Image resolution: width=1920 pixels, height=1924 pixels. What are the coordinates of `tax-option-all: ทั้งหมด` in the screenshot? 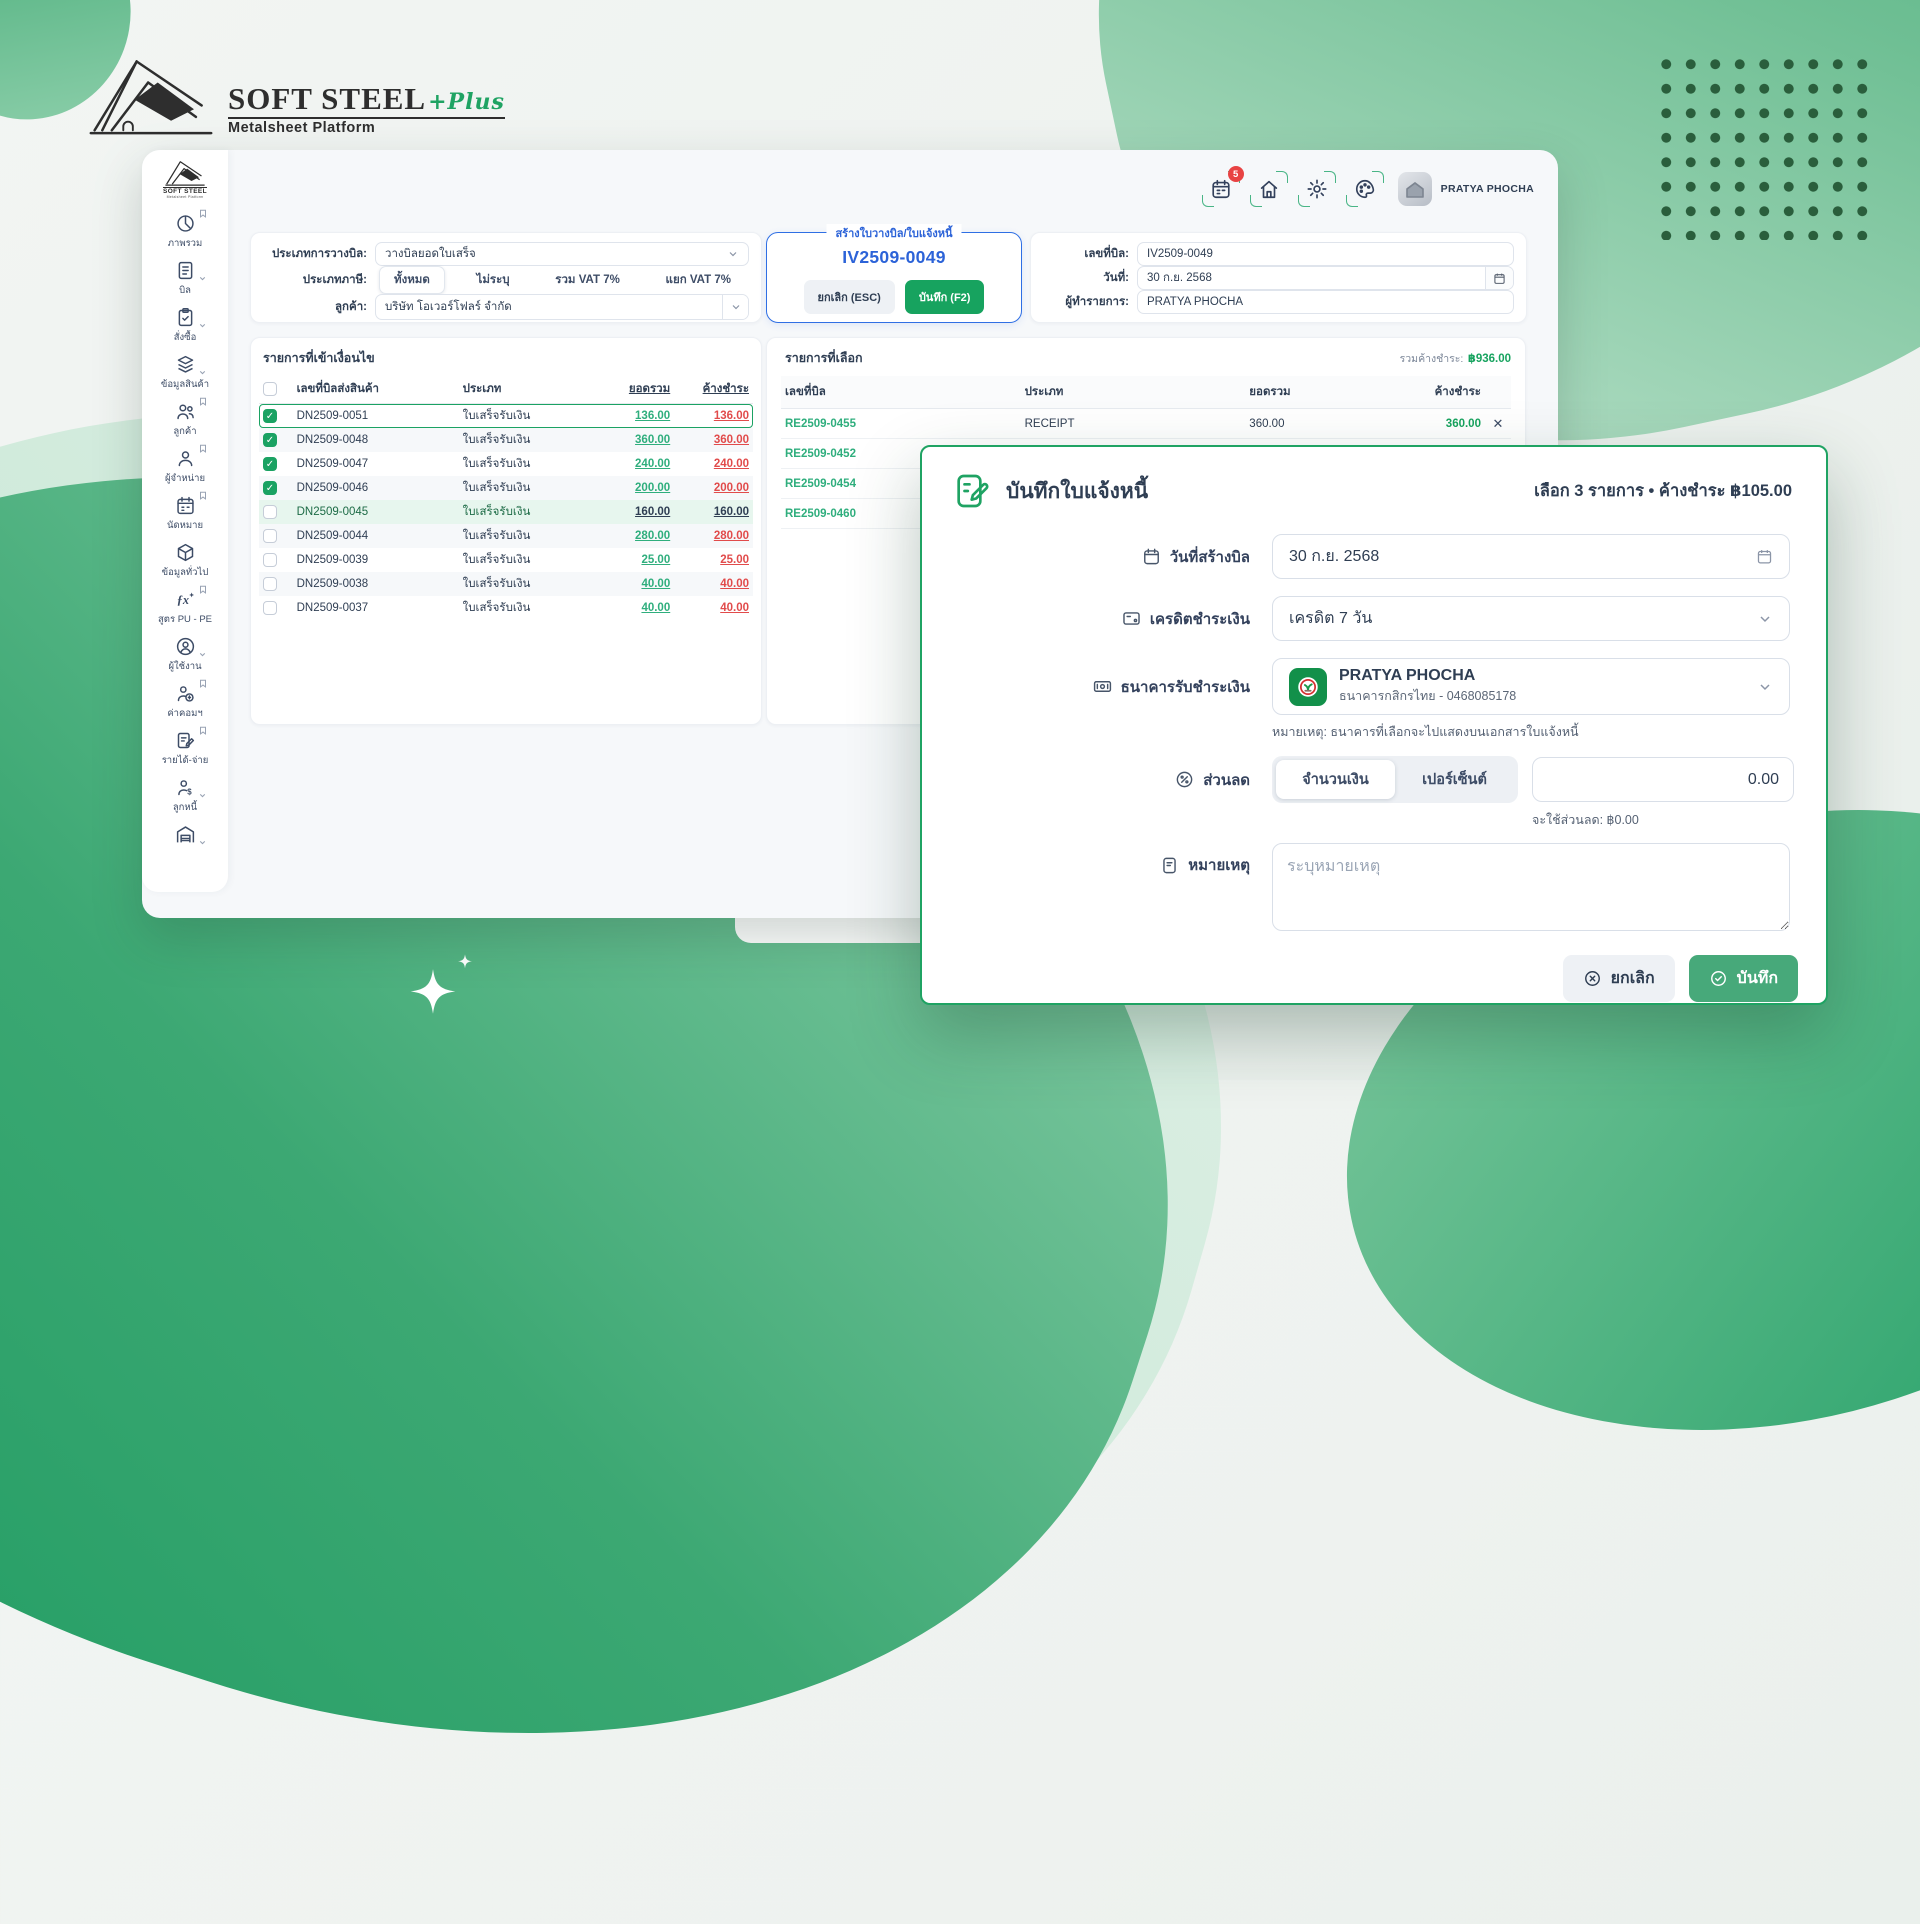 It's located at (412, 280).